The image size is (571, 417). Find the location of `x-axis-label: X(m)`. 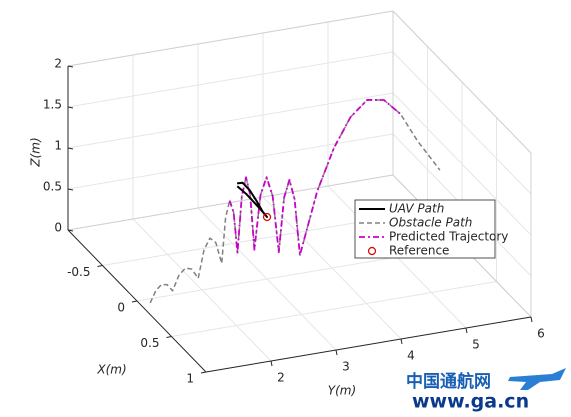

x-axis-label: X(m) is located at coordinates (111, 370).